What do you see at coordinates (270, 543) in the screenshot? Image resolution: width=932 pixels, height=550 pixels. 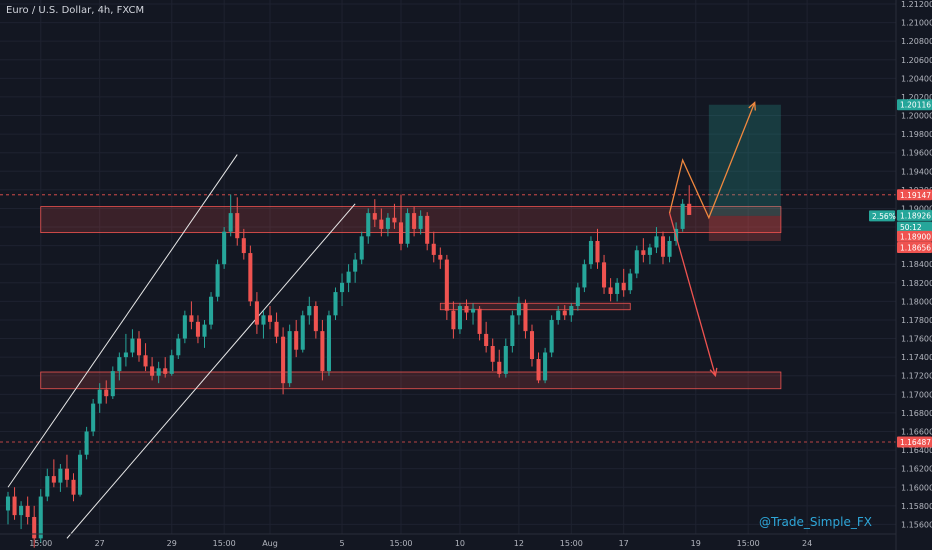 I see `time-tick-label: Aug` at bounding box center [270, 543].